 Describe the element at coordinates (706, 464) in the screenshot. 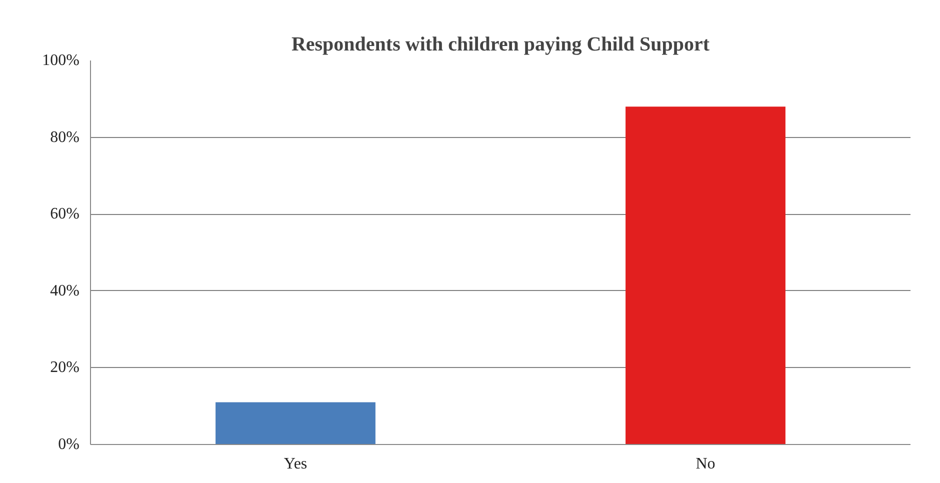

I see `x-tick-label: No` at that location.